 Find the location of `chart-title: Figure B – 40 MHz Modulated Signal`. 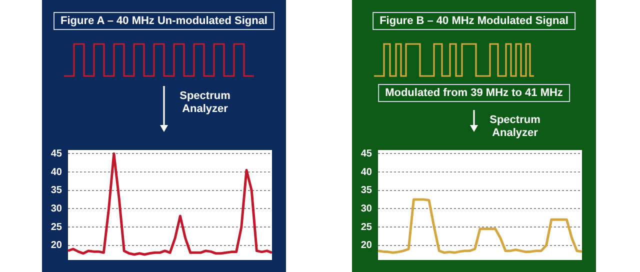

chart-title: Figure B – 40 MHz Modulated Signal is located at coordinates (474, 21).